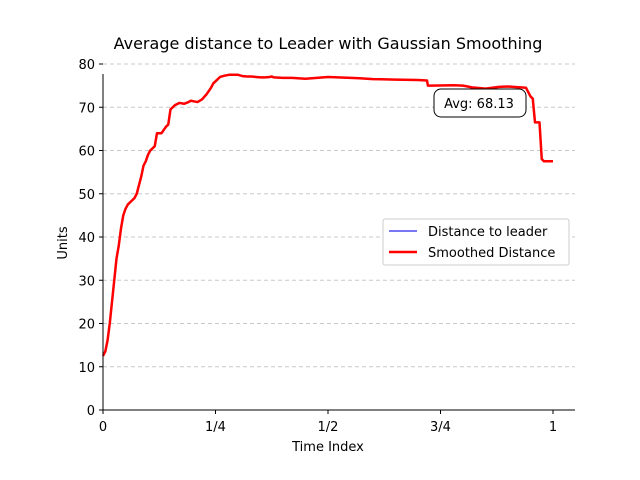 The height and width of the screenshot is (480, 640). What do you see at coordinates (86, 195) in the screenshot?
I see `y-tick-label: 50` at bounding box center [86, 195].